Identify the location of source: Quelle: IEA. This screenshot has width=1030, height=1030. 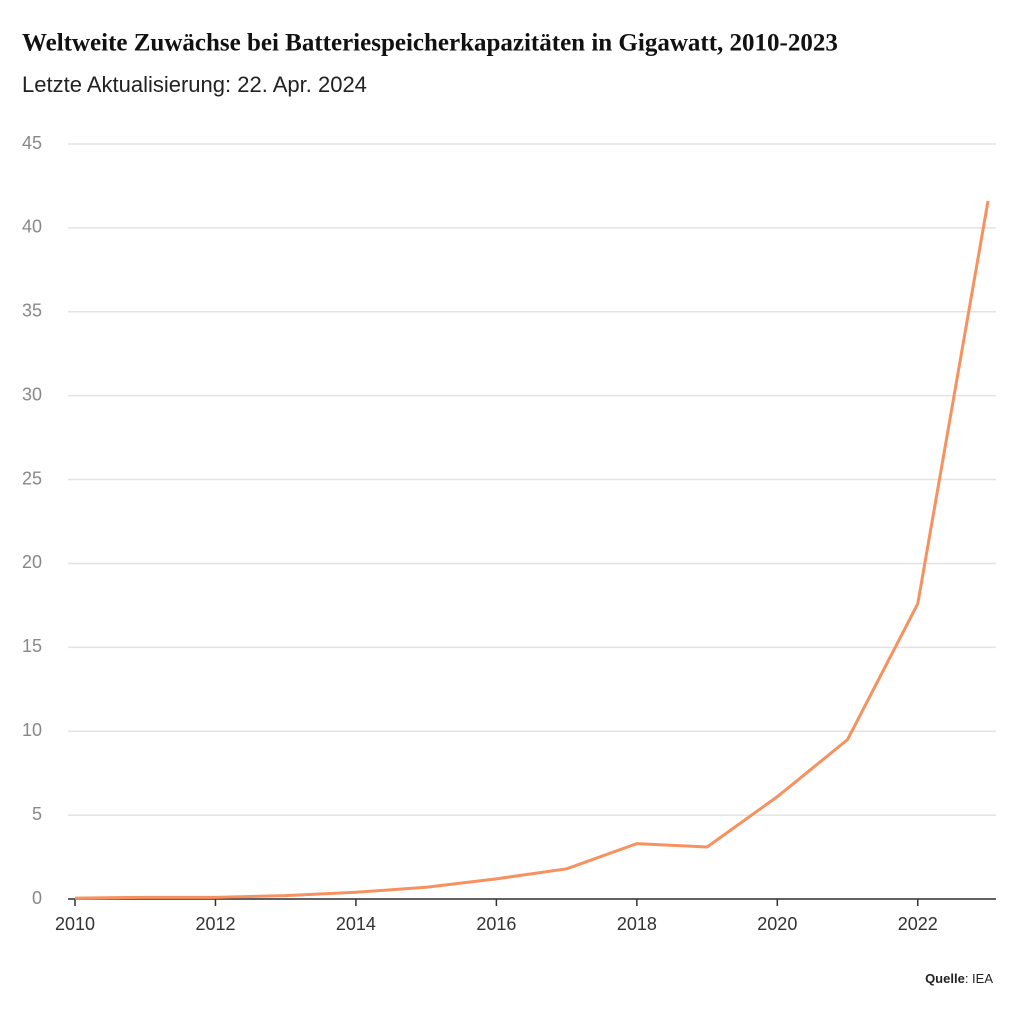
(959, 978).